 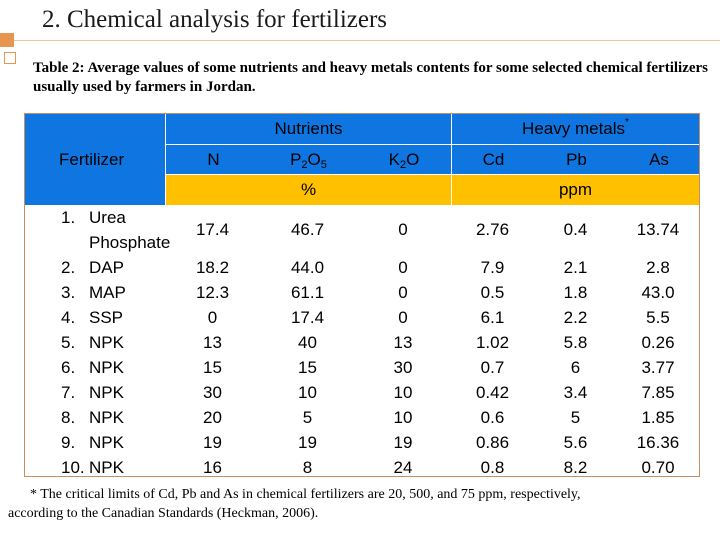 What do you see at coordinates (492, 392) in the screenshot?
I see `cd-value: 0.42` at bounding box center [492, 392].